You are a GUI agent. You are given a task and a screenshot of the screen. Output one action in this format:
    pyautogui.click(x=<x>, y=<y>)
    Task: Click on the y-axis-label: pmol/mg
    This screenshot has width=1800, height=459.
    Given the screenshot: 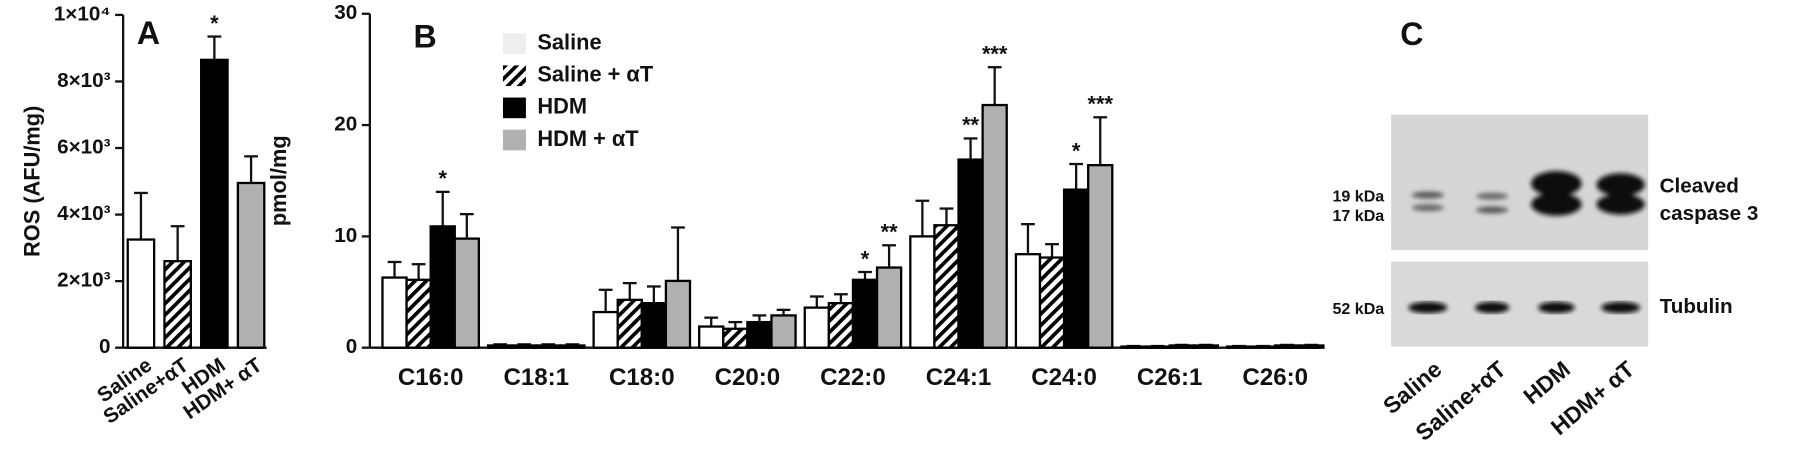 What is the action you would take?
    pyautogui.click(x=278, y=180)
    